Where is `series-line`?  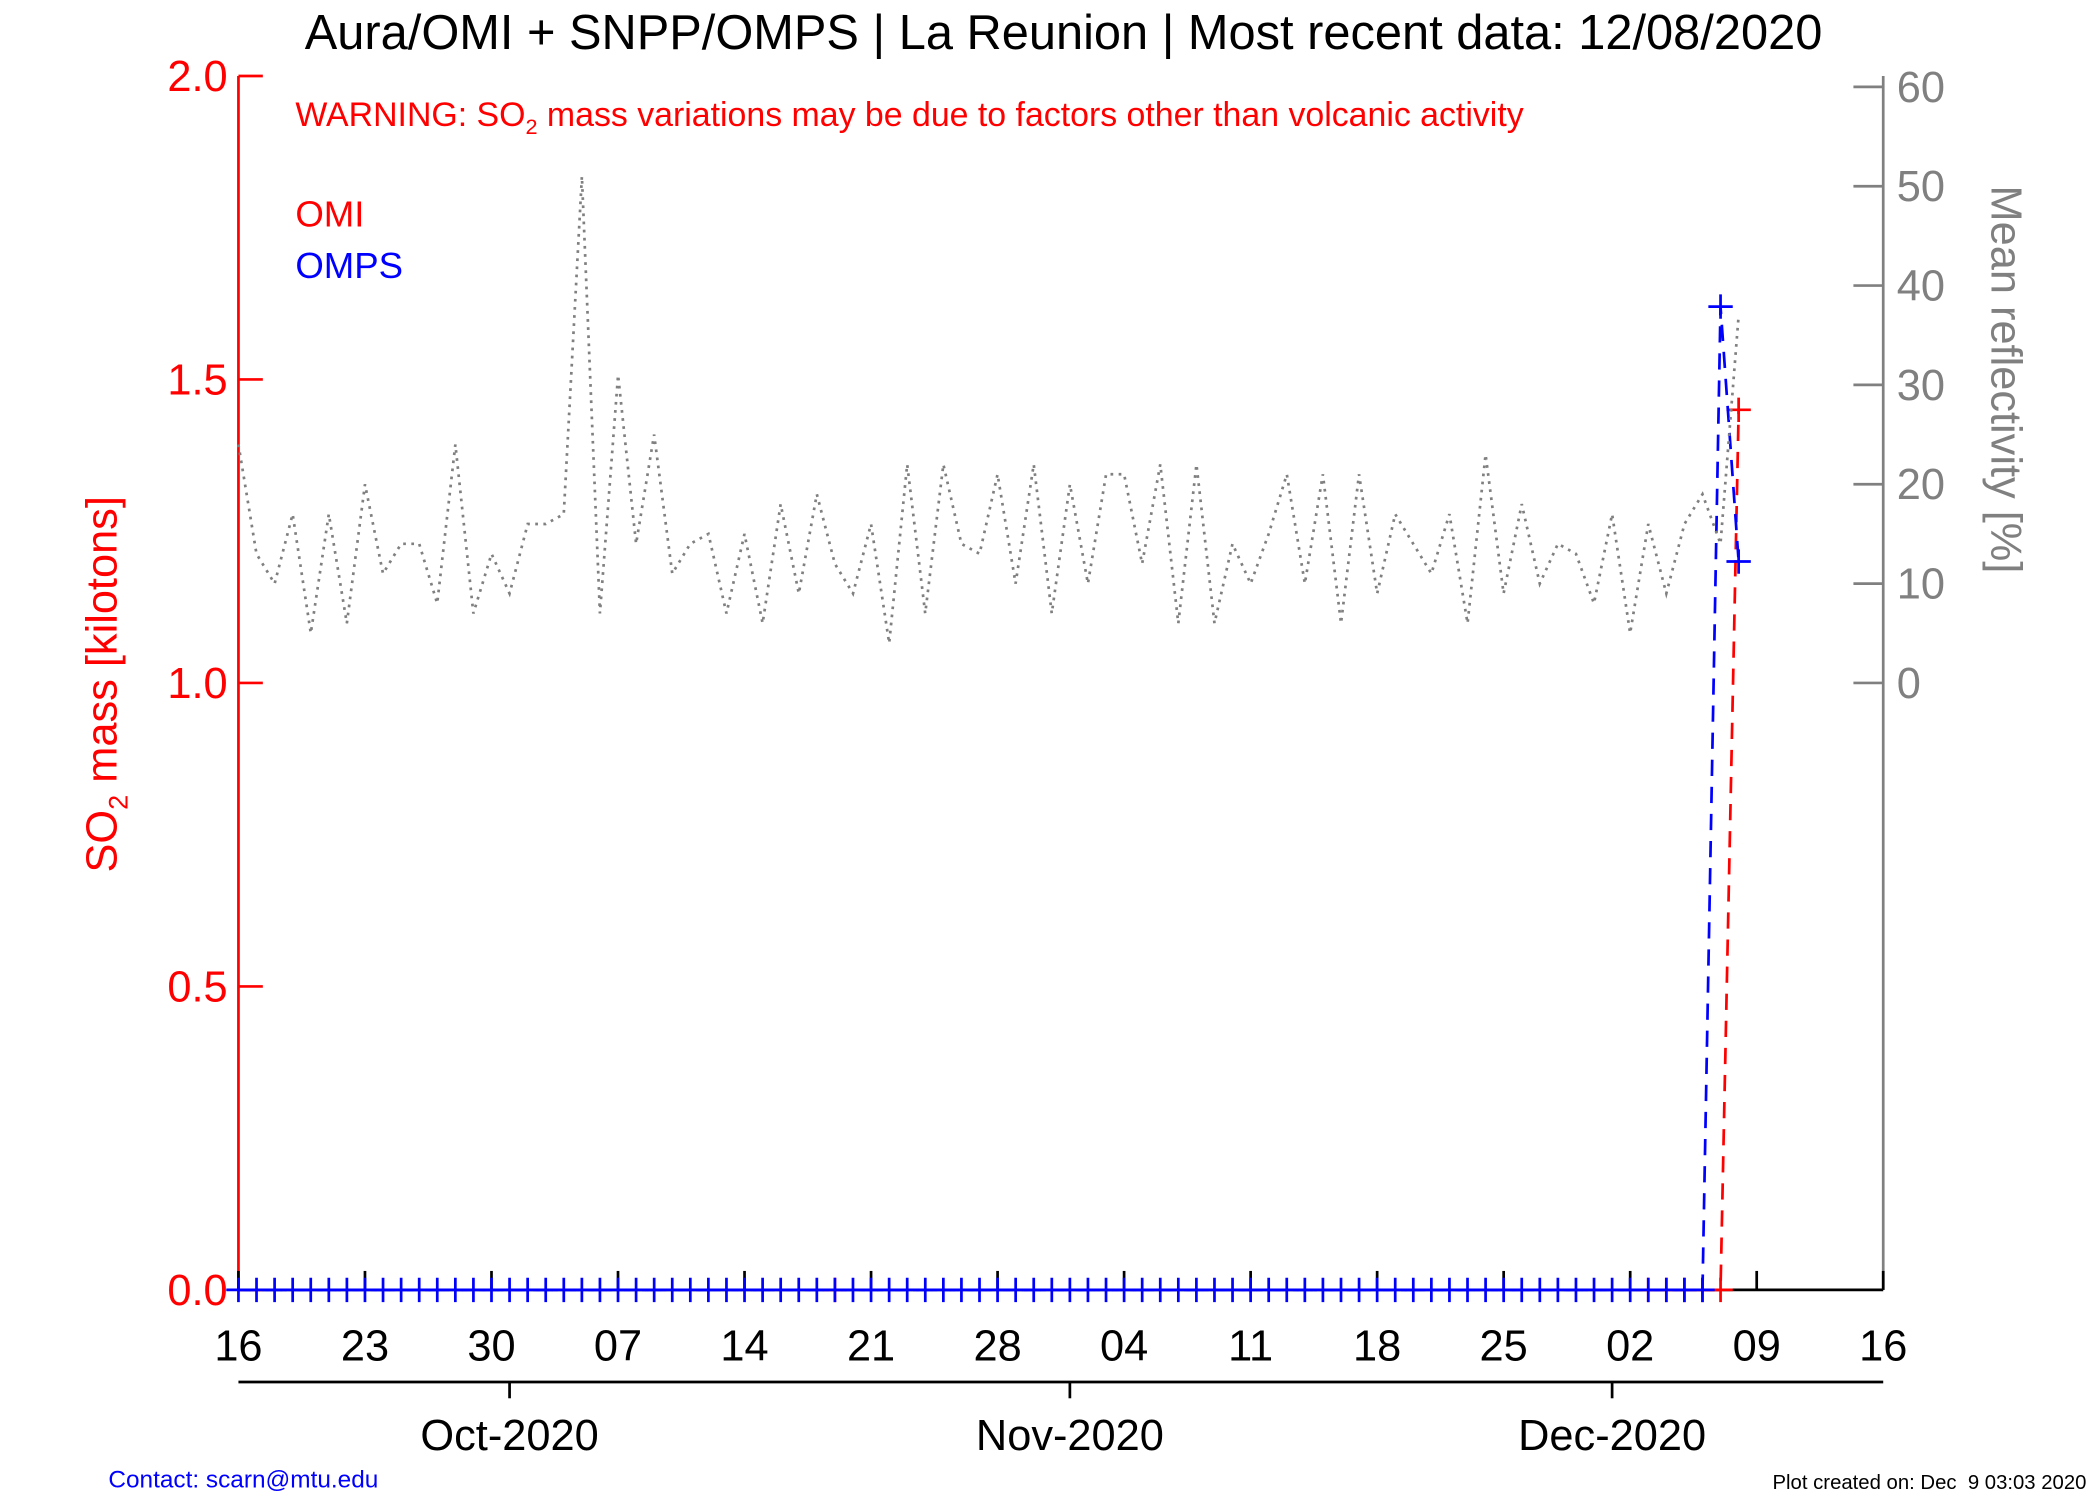 series-line is located at coordinates (1694, 850).